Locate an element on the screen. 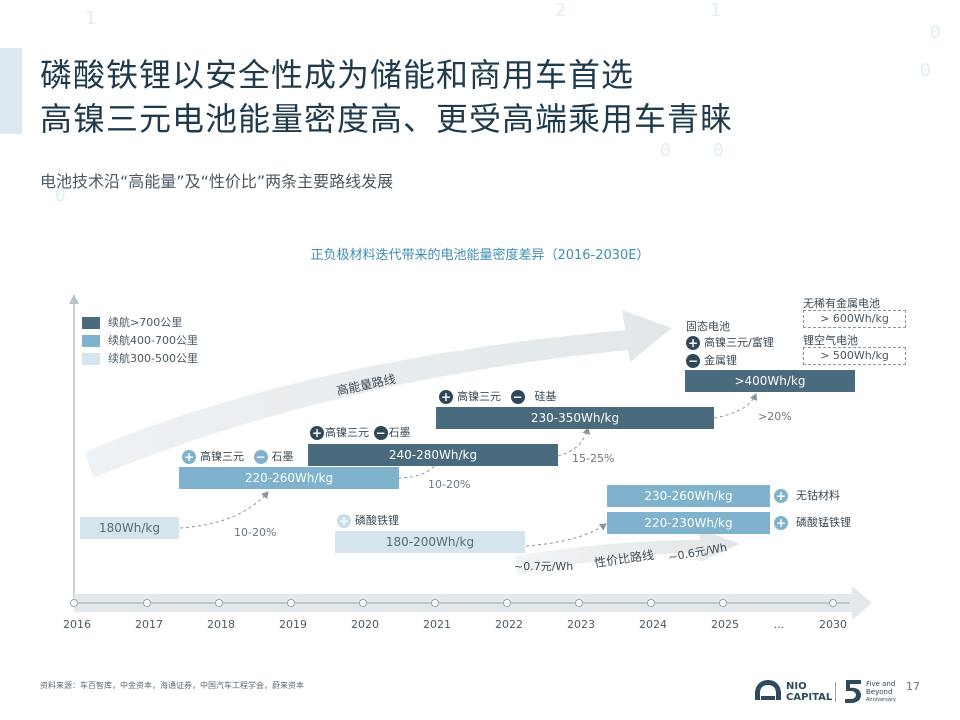 The height and width of the screenshot is (720, 960). cost-route-arrow is located at coordinates (627, 551).